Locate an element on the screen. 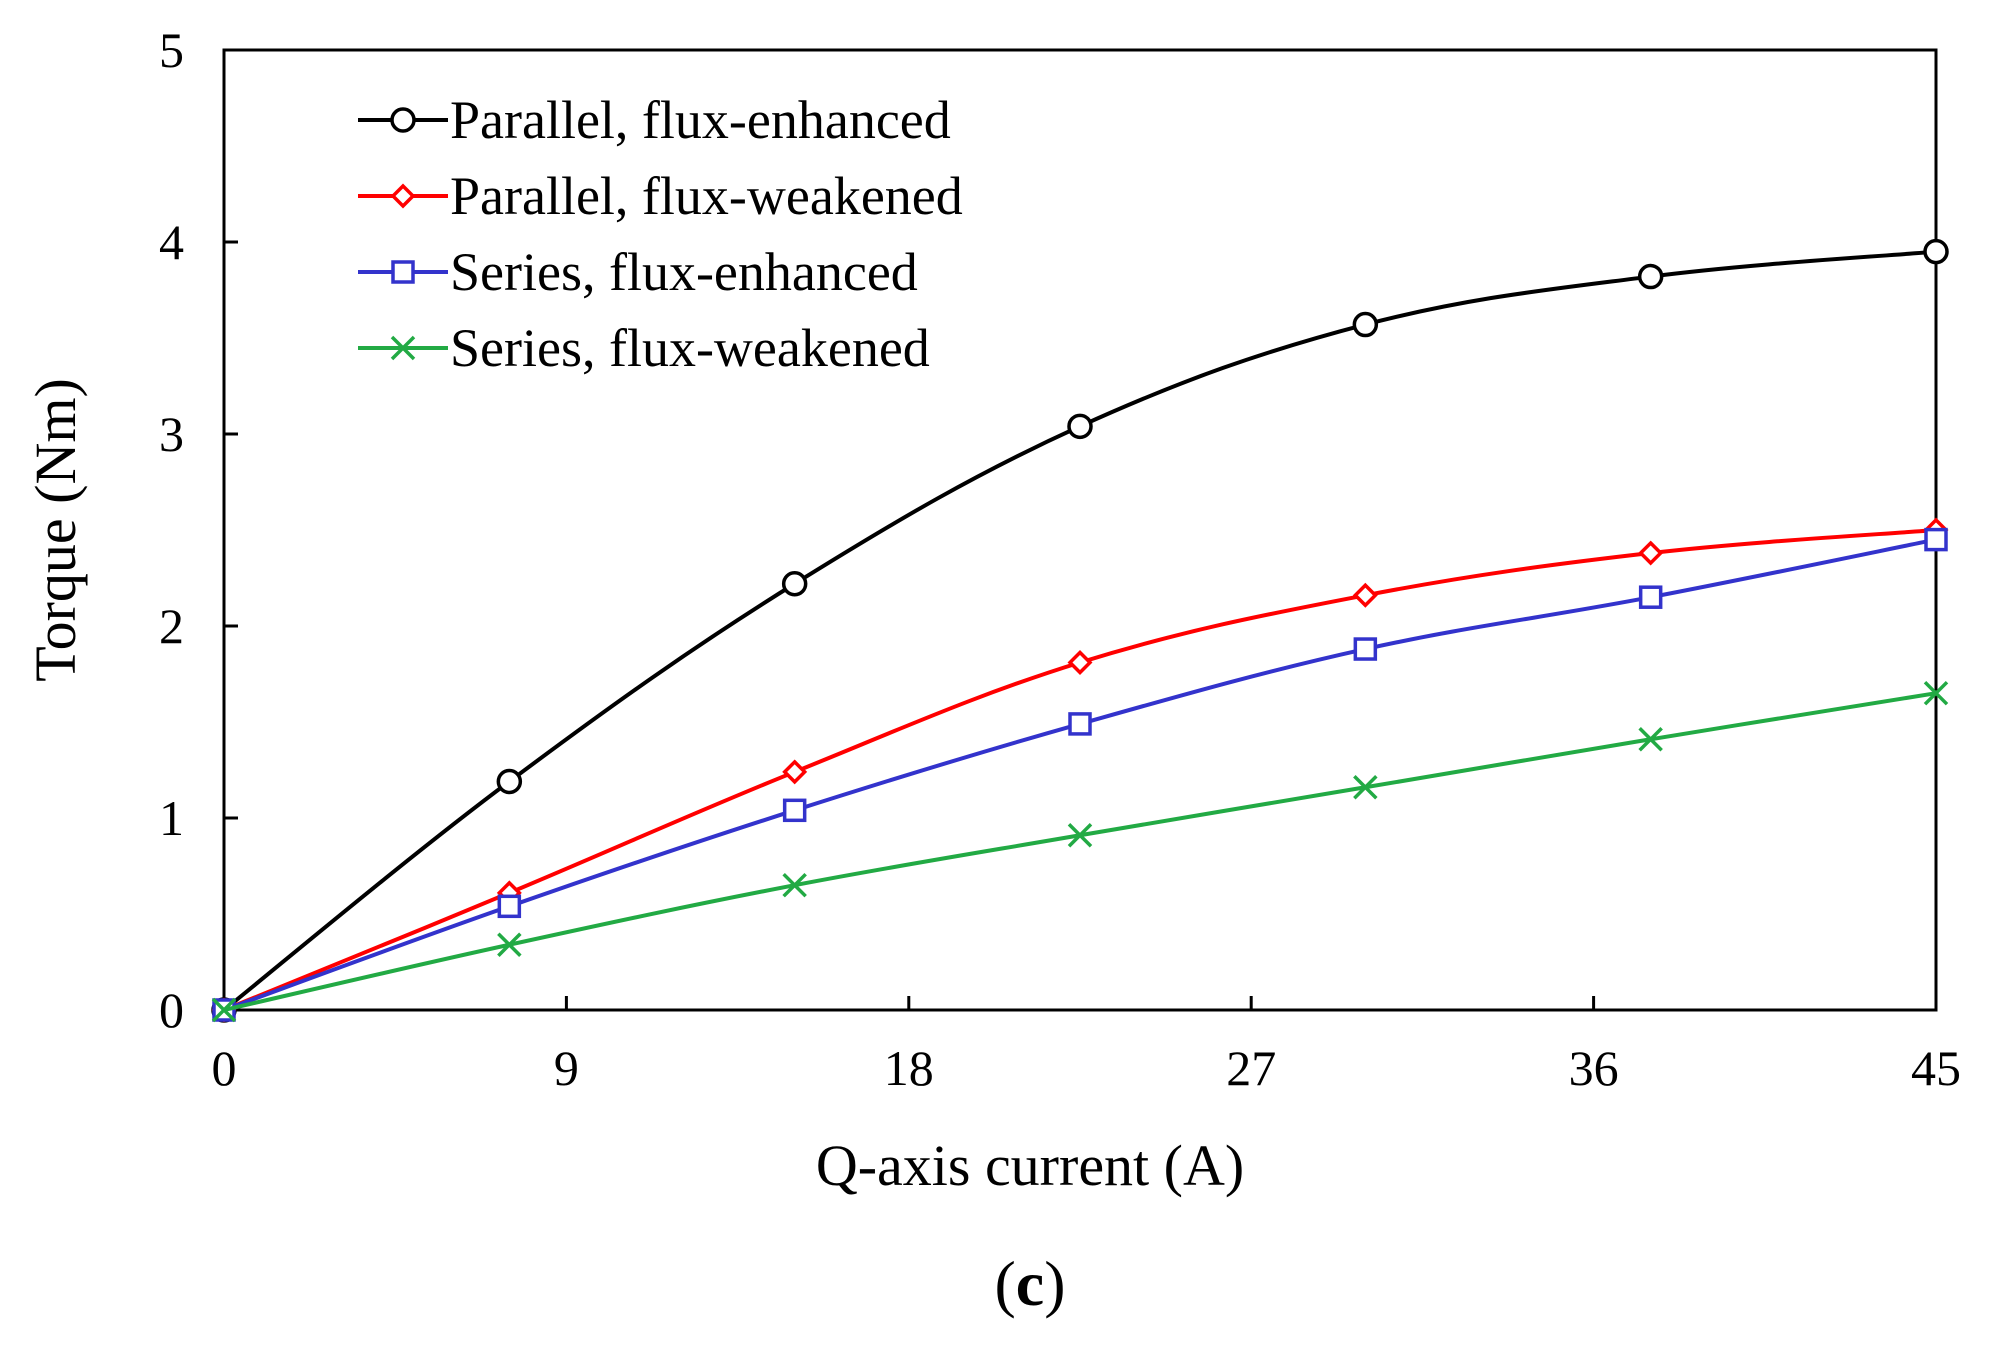 The height and width of the screenshot is (1354, 1989). y-tick-label: 4 is located at coordinates (171, 242).